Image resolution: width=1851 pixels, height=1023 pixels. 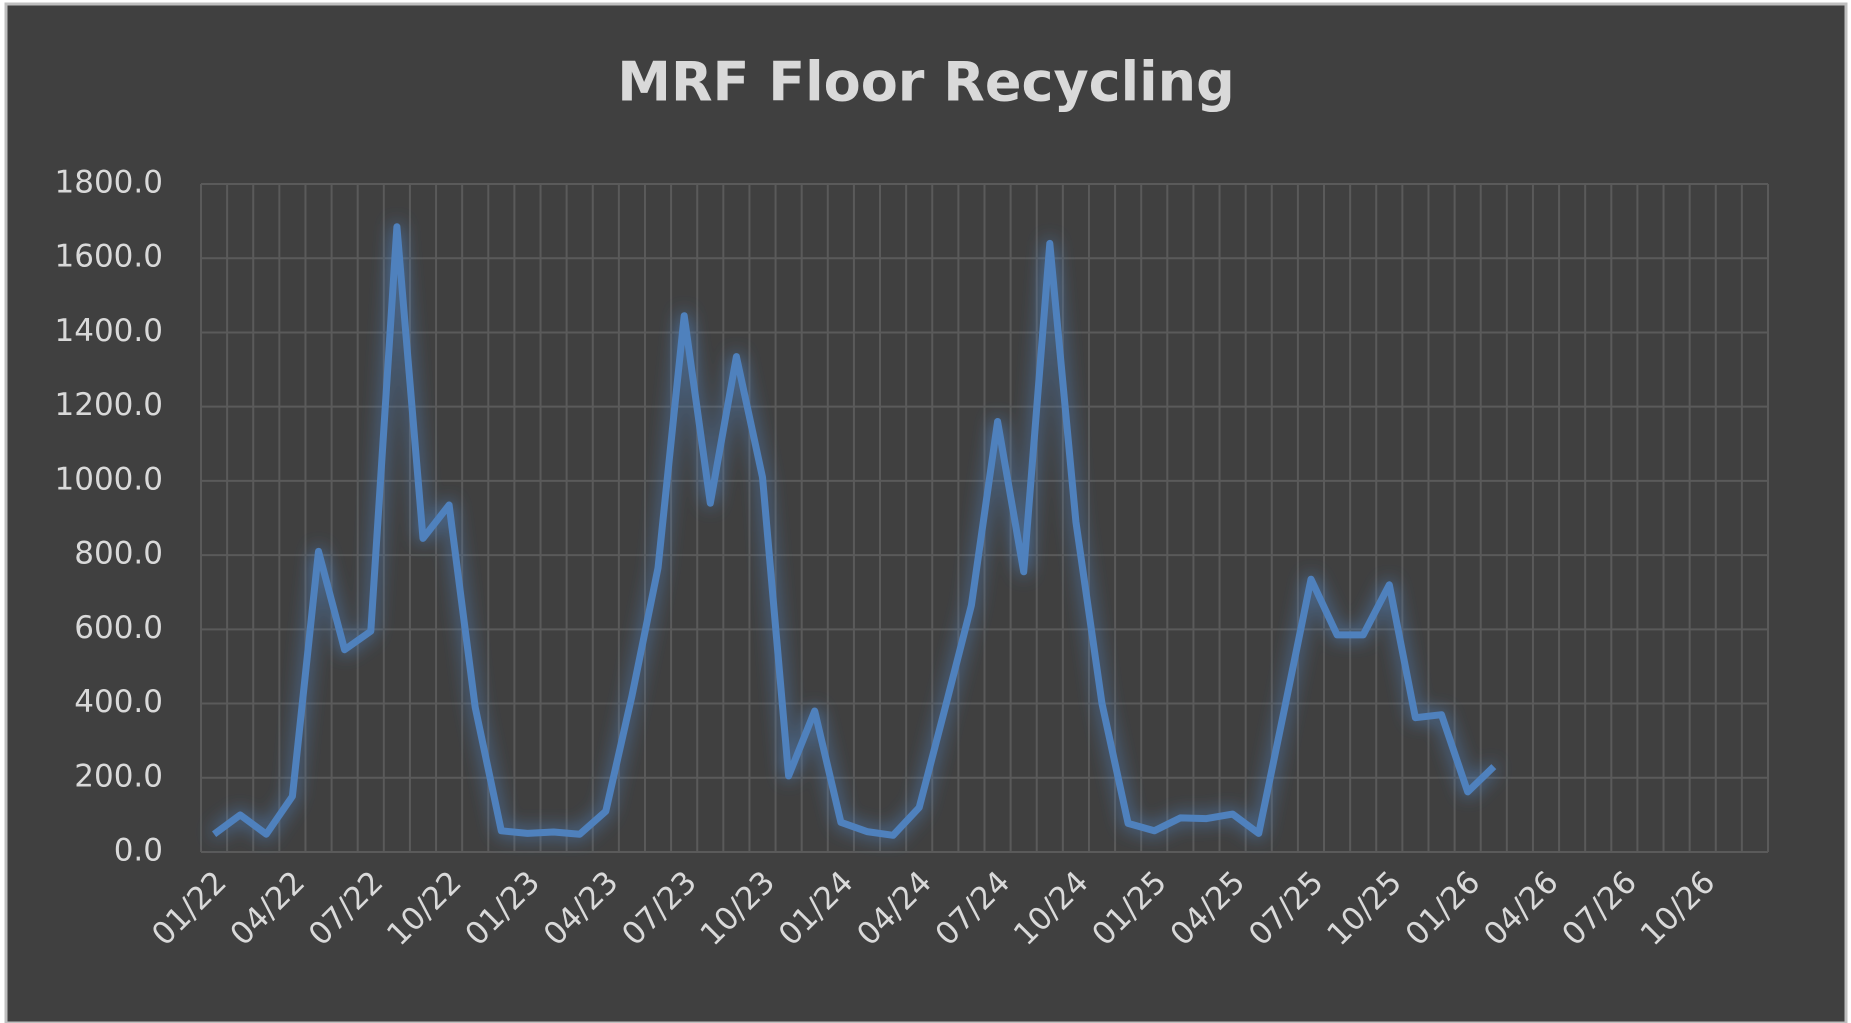 I want to click on y-tick-label: 0.0, so click(x=138, y=851).